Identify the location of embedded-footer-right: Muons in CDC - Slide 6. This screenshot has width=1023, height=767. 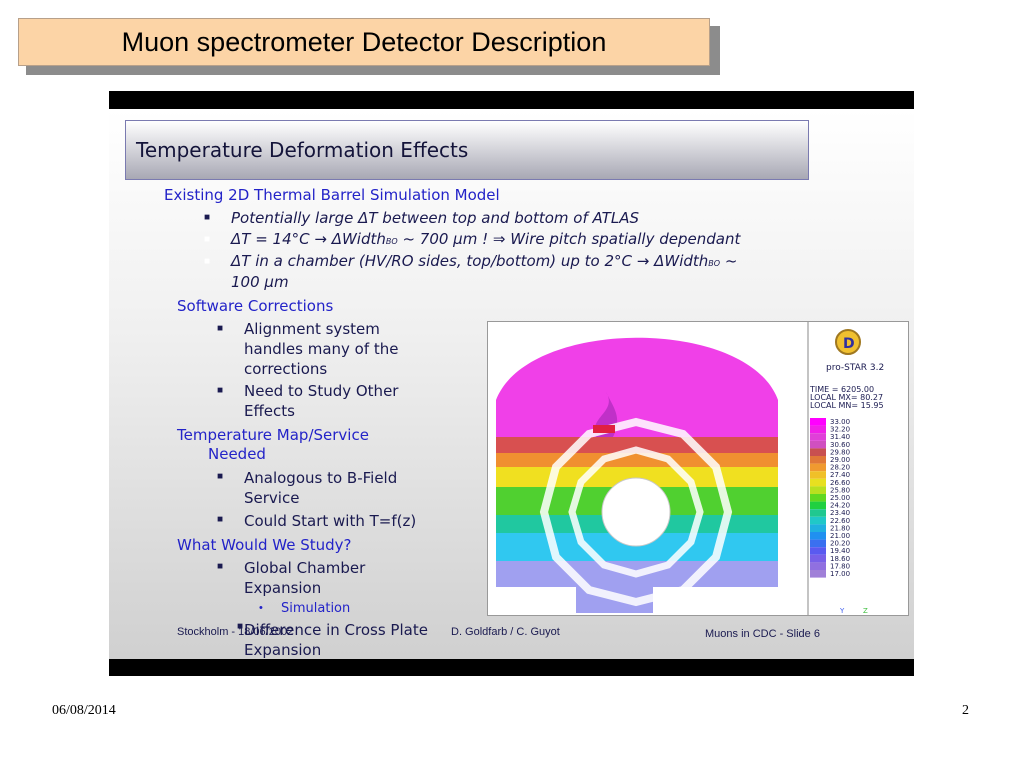
(762, 634).